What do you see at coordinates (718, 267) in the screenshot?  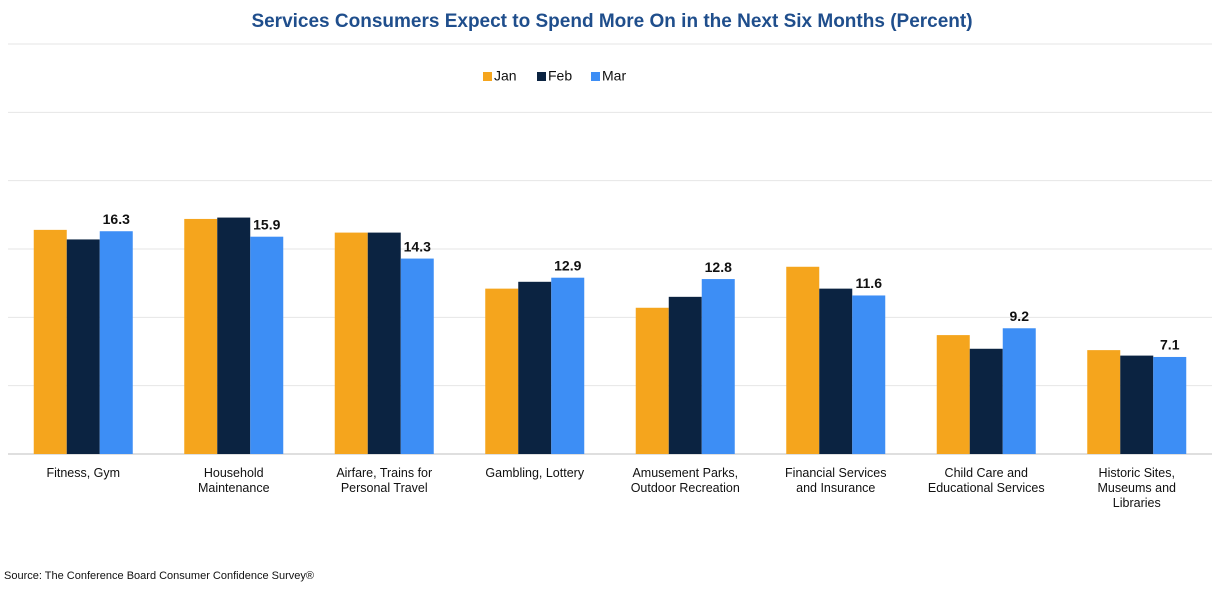 I see `value-label: 12.8` at bounding box center [718, 267].